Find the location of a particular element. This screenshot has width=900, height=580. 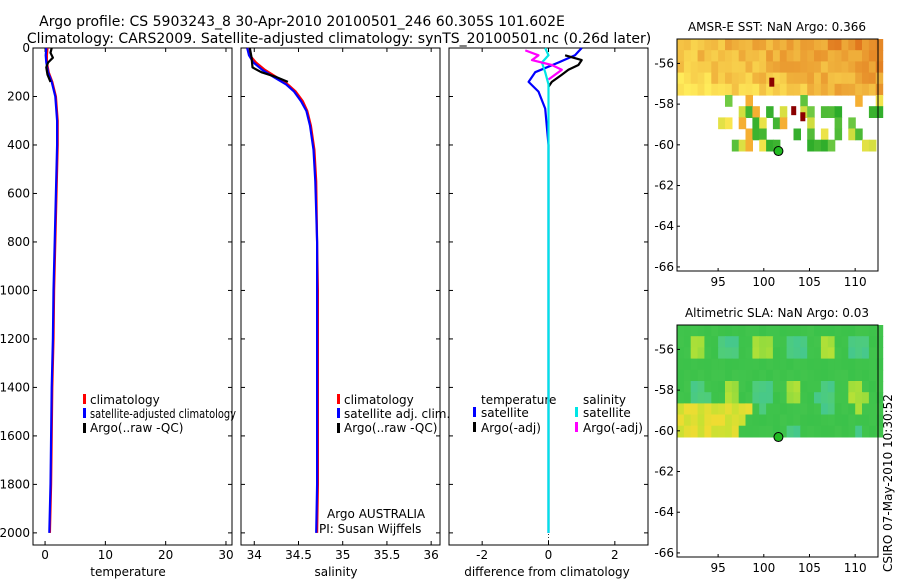

x-tick-label: 36 is located at coordinates (431, 555).